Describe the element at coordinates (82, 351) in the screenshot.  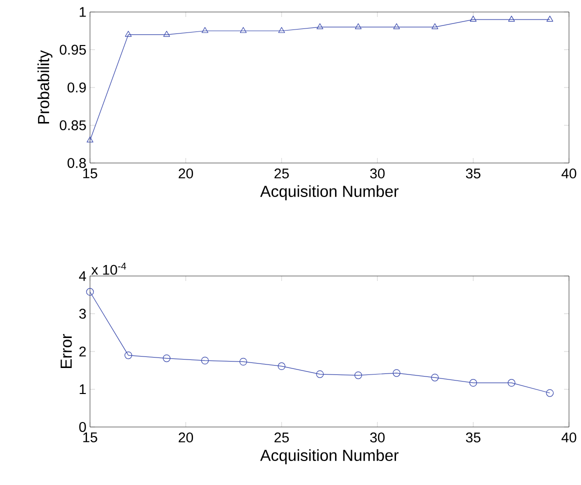
I see `y-tick-label: 2` at that location.